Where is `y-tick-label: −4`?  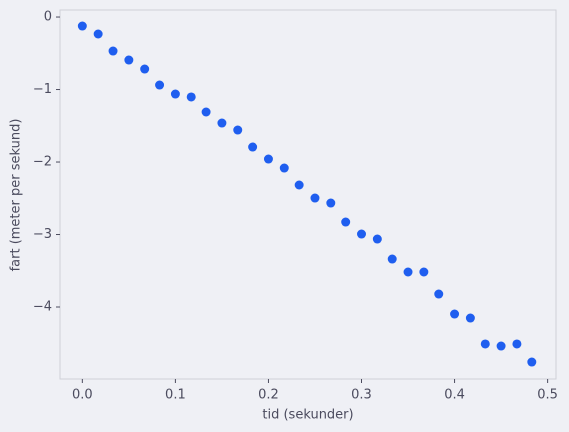
y-tick-label: −4 is located at coordinates (42, 307).